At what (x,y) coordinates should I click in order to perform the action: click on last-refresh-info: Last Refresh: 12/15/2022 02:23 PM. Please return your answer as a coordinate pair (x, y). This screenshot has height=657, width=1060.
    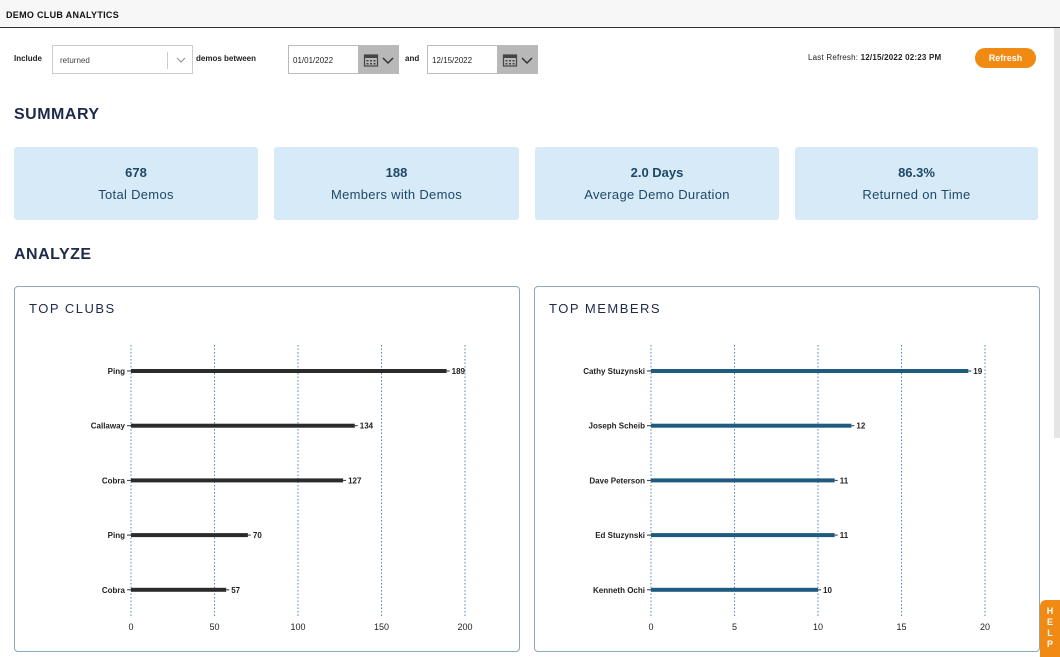
    Looking at the image, I should click on (874, 57).